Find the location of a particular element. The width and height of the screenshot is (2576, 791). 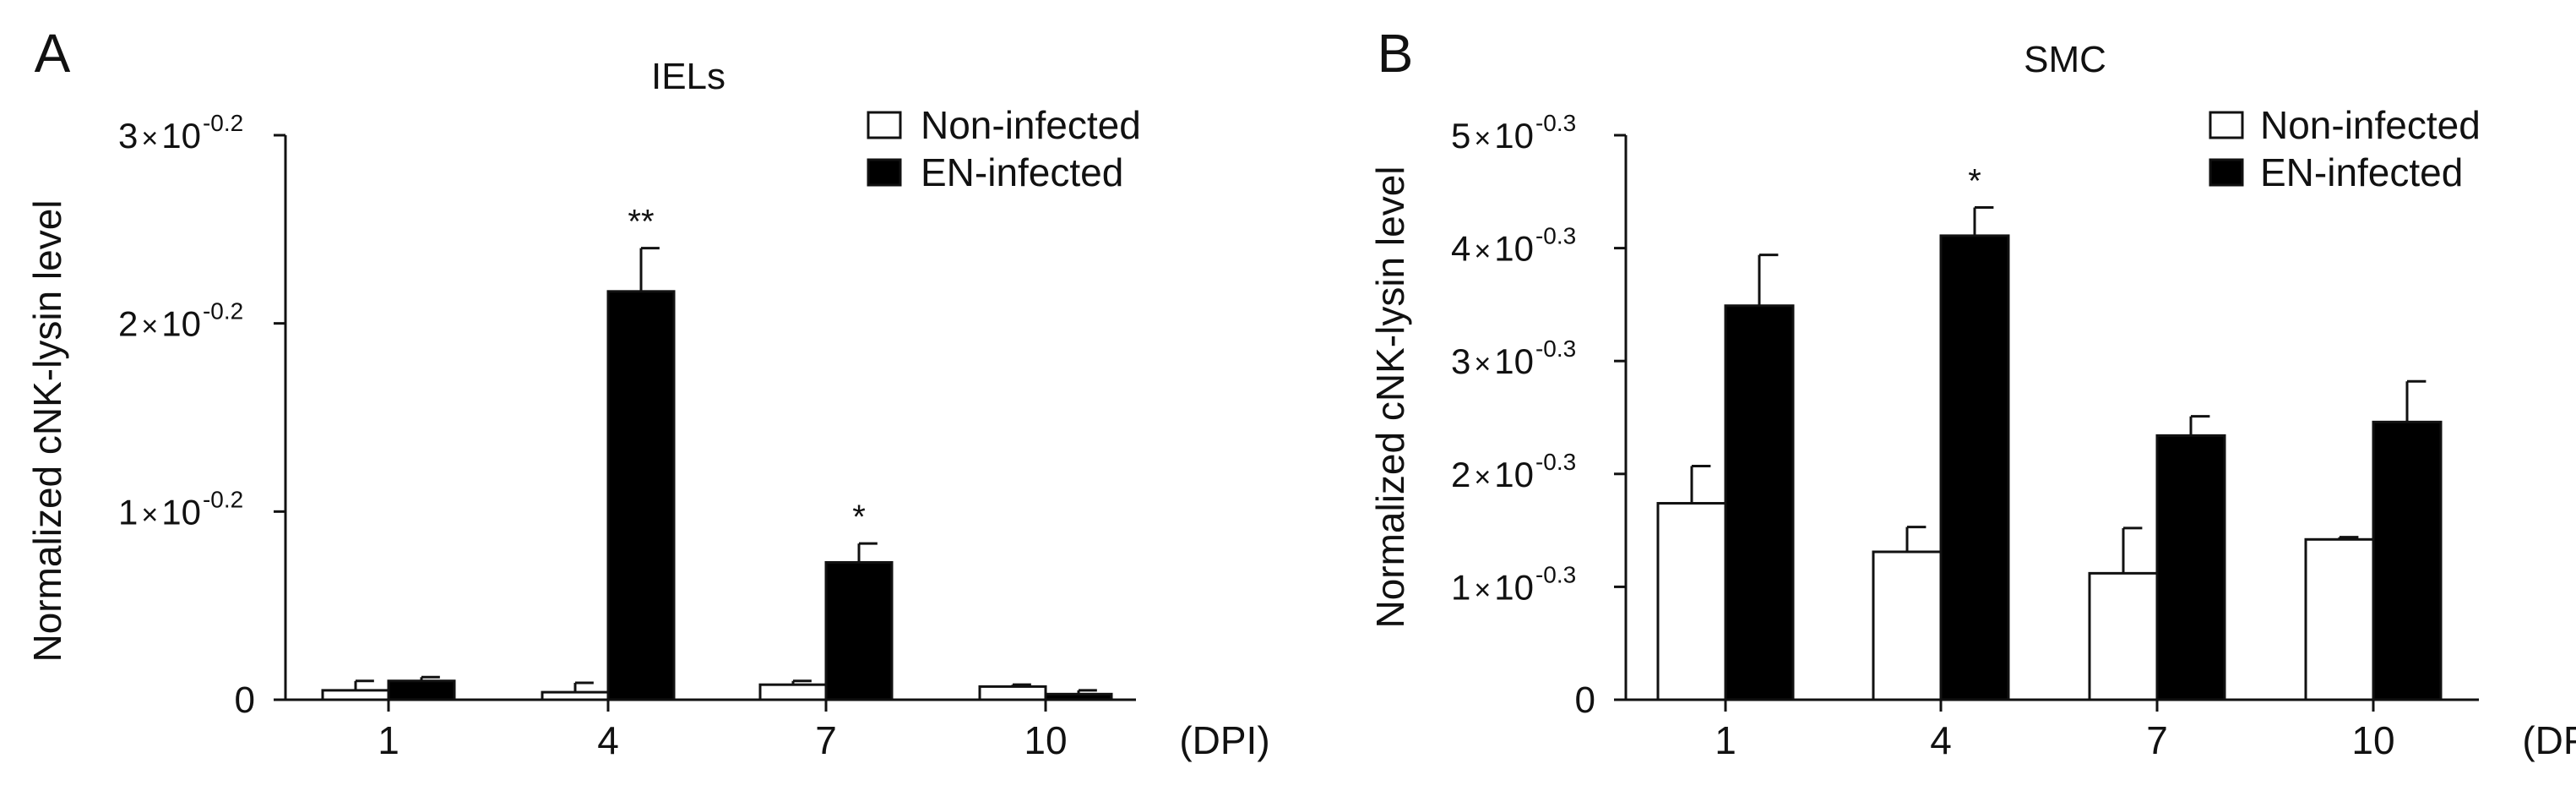

y-tick-label: 4 ×10-0.3 is located at coordinates (1513, 246).